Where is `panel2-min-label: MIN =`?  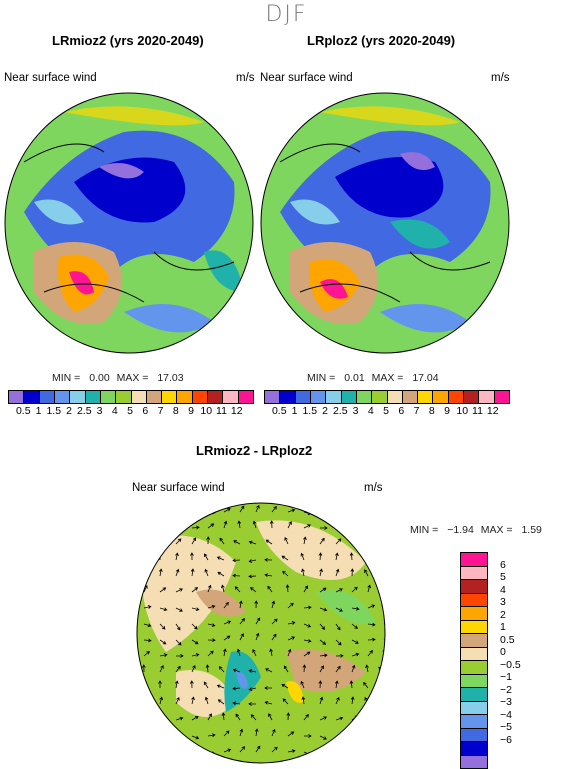
panel2-min-label: MIN = is located at coordinates (321, 378).